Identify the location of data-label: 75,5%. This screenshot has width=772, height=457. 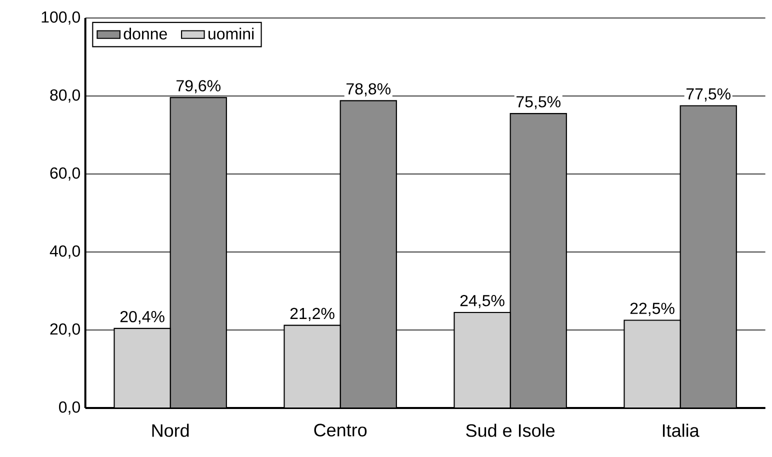
(538, 103).